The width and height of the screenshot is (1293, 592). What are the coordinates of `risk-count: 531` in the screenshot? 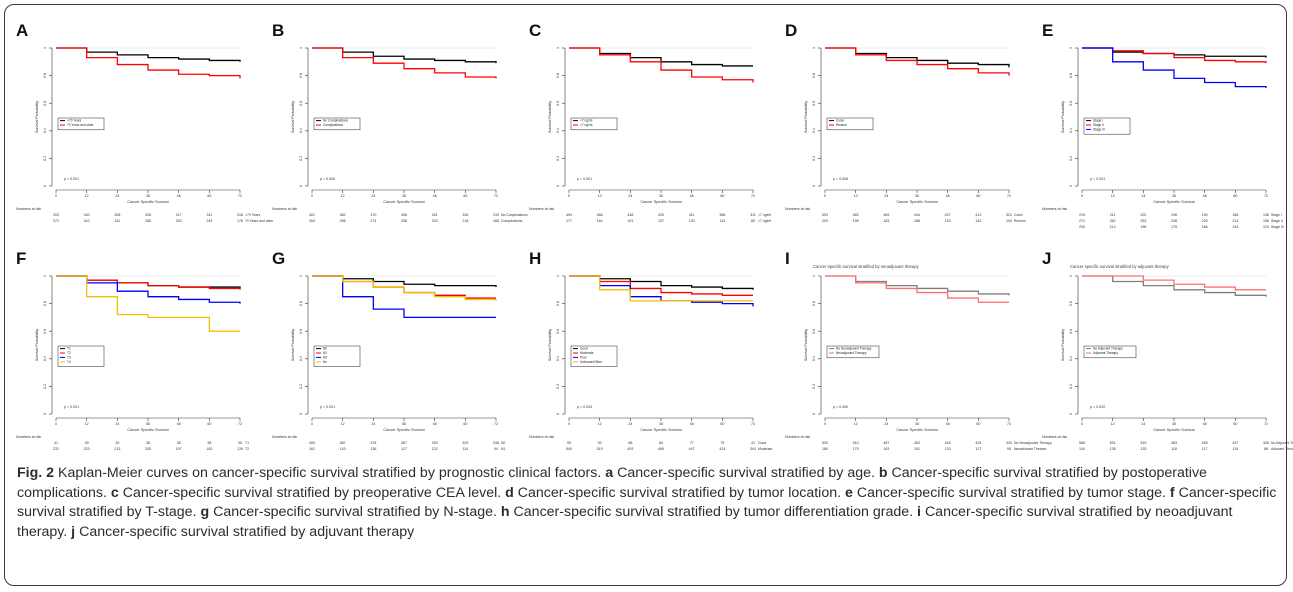 It's located at (1113, 443).